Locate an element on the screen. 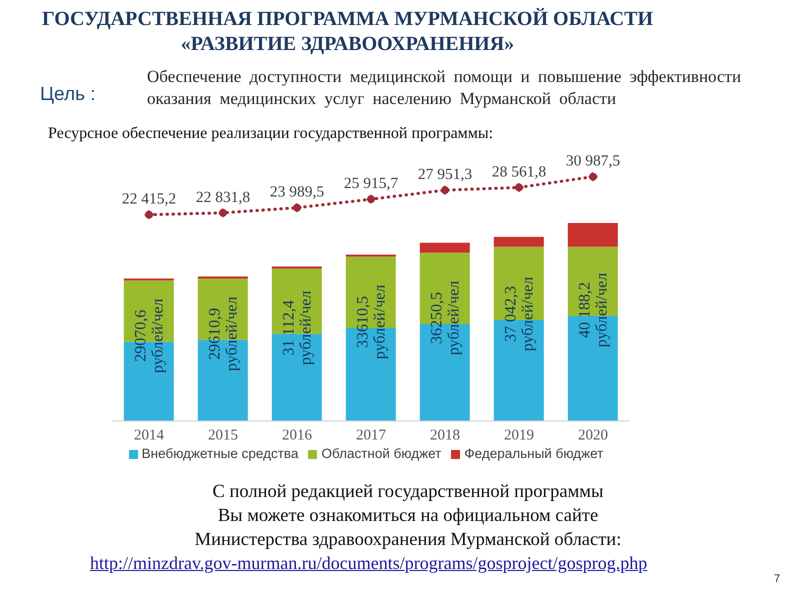 The height and width of the screenshot is (600, 800). annotation: 31 112,4 рублей/чел is located at coordinates (297, 328).